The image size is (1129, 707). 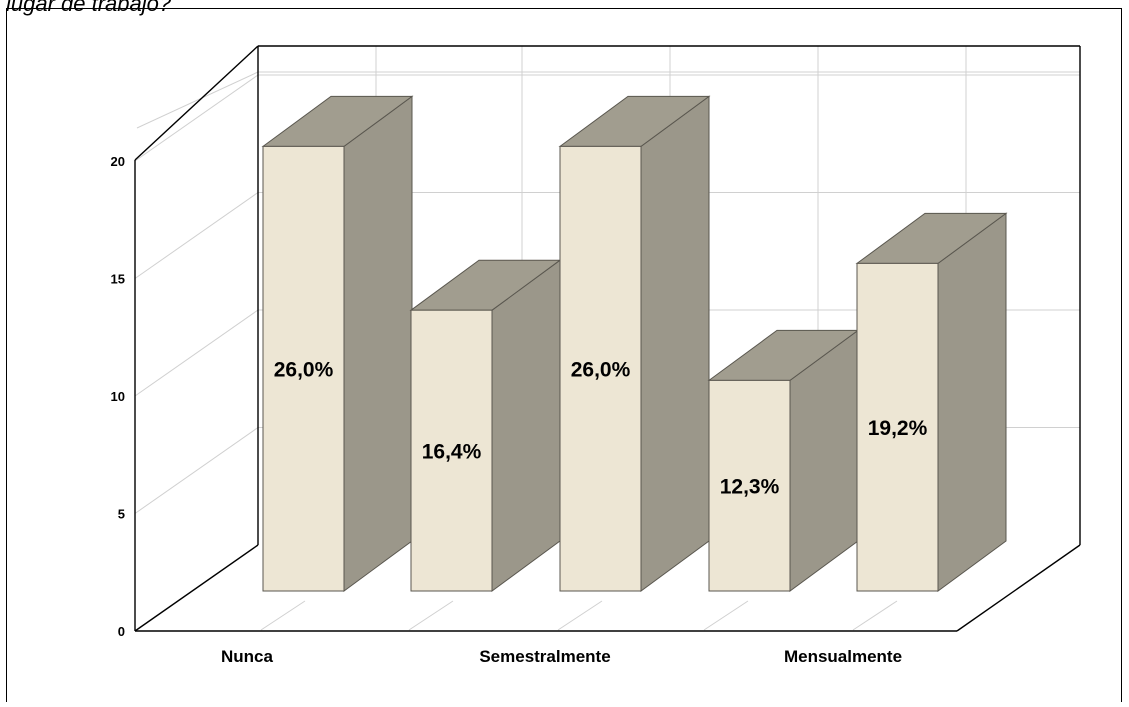 I want to click on data-label-3: 12,3%, so click(x=750, y=487).